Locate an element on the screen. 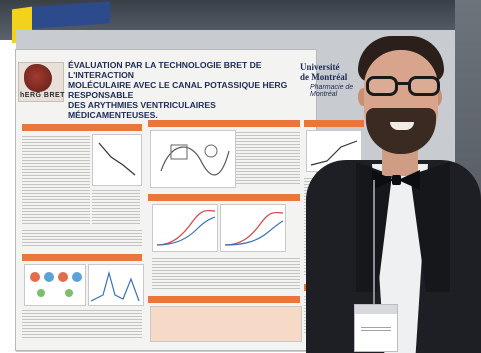 The height and width of the screenshot is (353, 481). poster-right-graph is located at coordinates (334, 153).